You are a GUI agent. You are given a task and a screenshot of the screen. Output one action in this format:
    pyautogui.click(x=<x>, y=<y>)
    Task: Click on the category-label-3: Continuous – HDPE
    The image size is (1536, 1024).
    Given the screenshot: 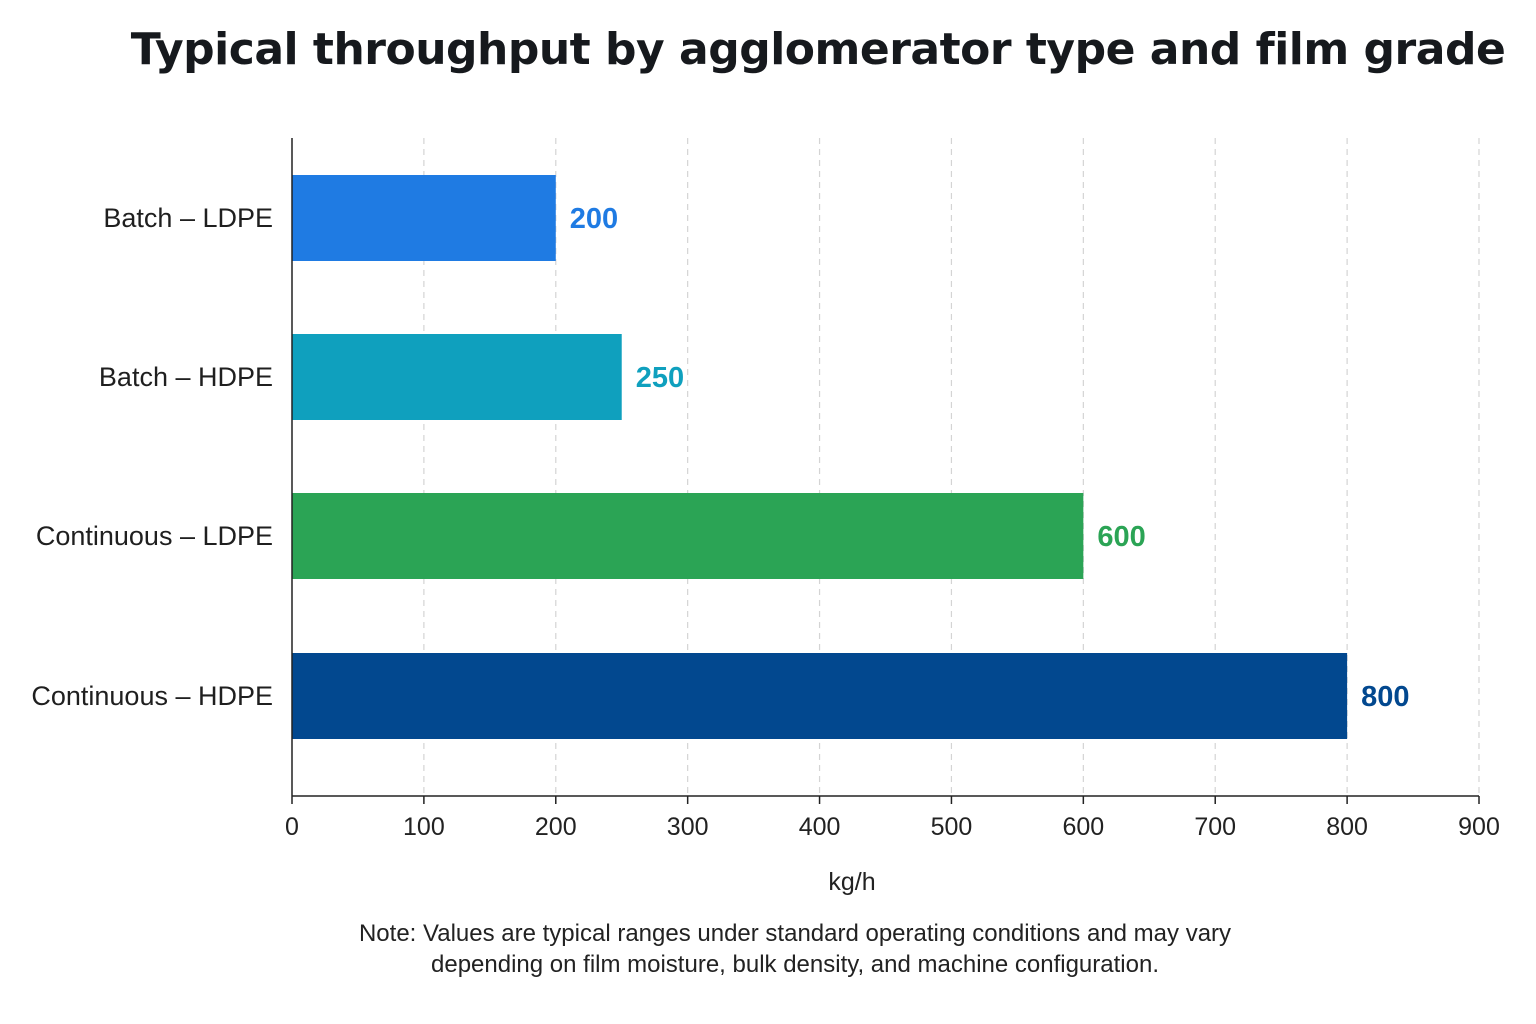 What is the action you would take?
    pyautogui.click(x=152, y=696)
    